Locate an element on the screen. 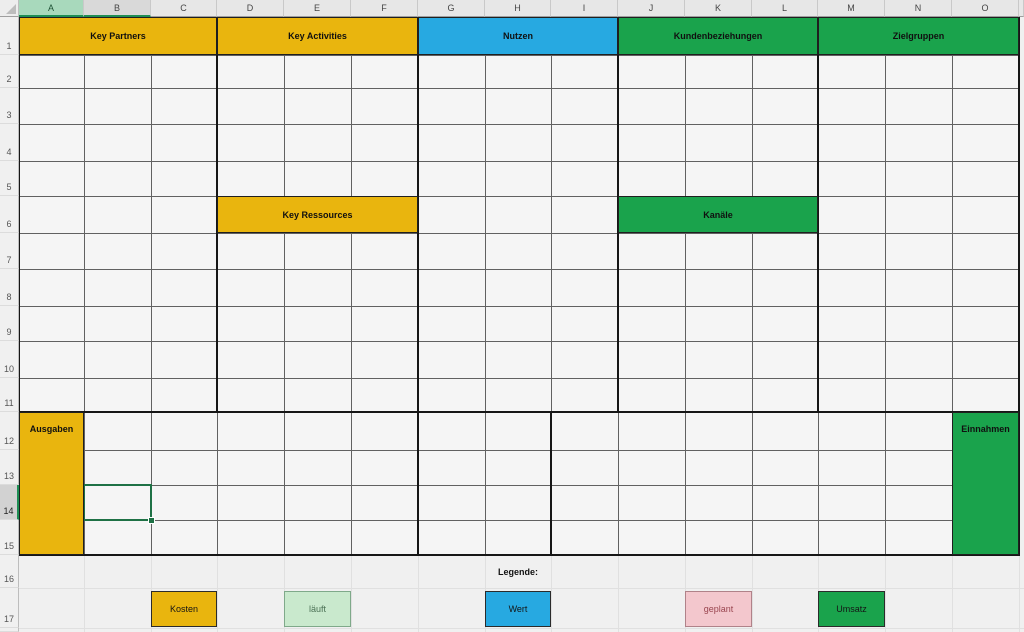 The height and width of the screenshot is (632, 1024). column-header-I: I is located at coordinates (584, 8).